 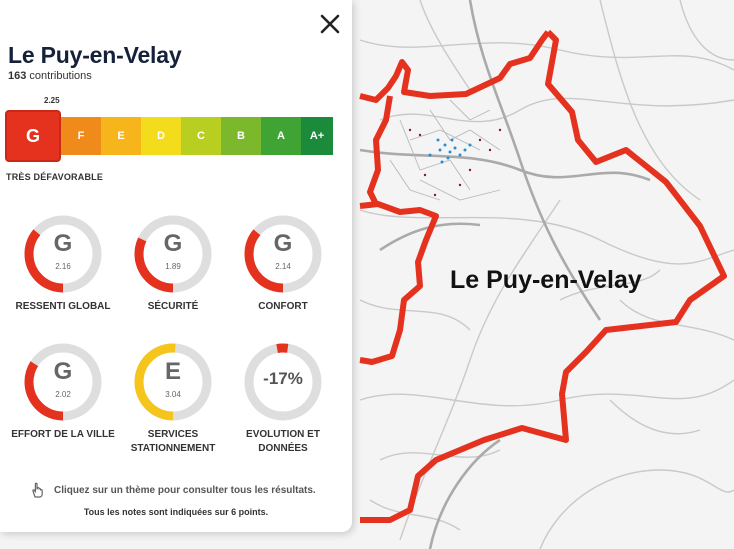 What do you see at coordinates (317, 136) in the screenshot?
I see `grade-segment-a-plus: A+` at bounding box center [317, 136].